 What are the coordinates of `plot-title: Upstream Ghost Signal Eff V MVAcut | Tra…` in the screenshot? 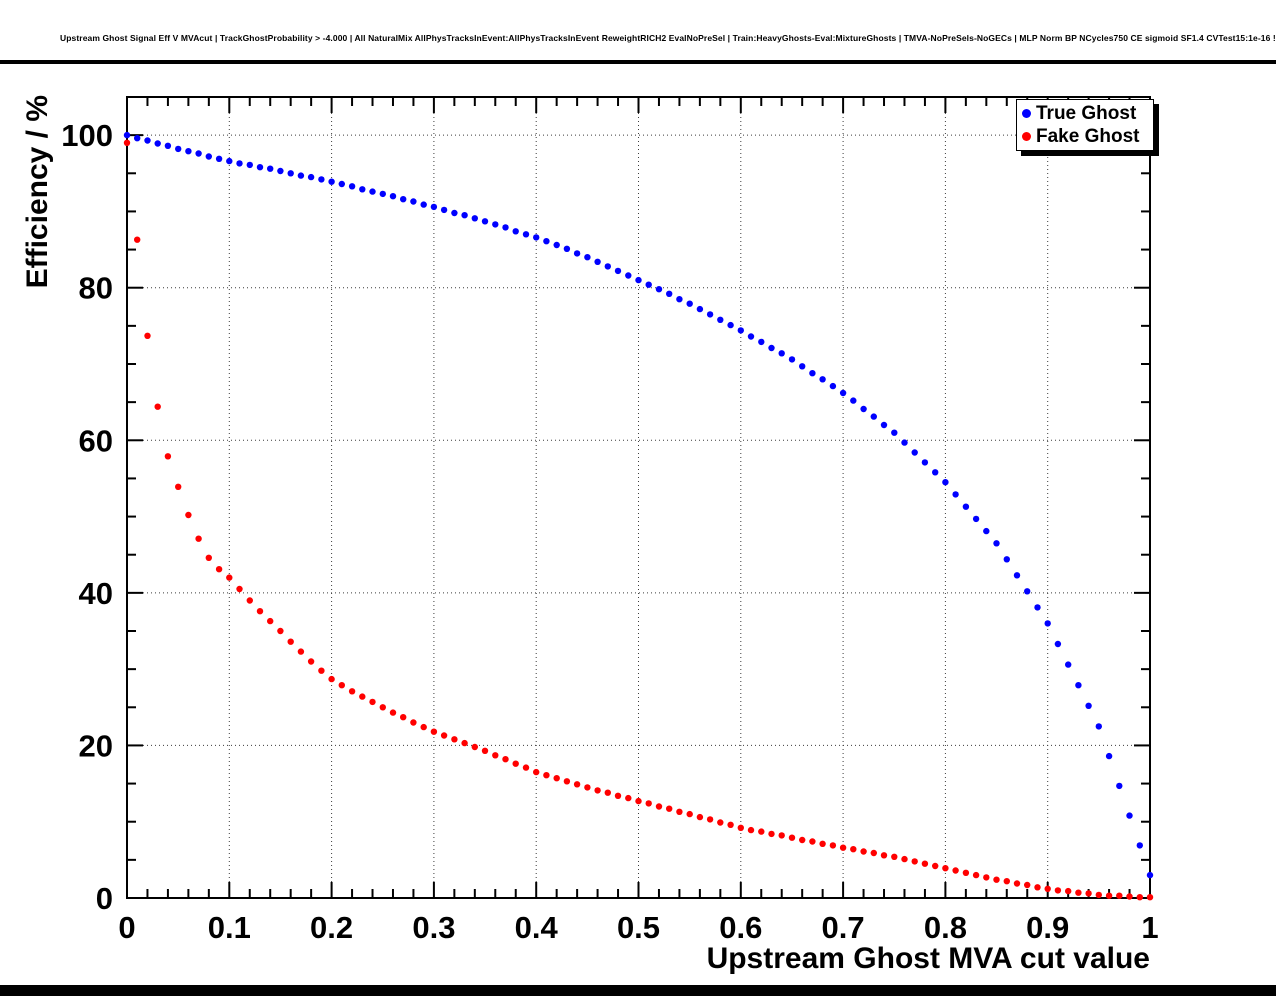 It's located at (668, 38).